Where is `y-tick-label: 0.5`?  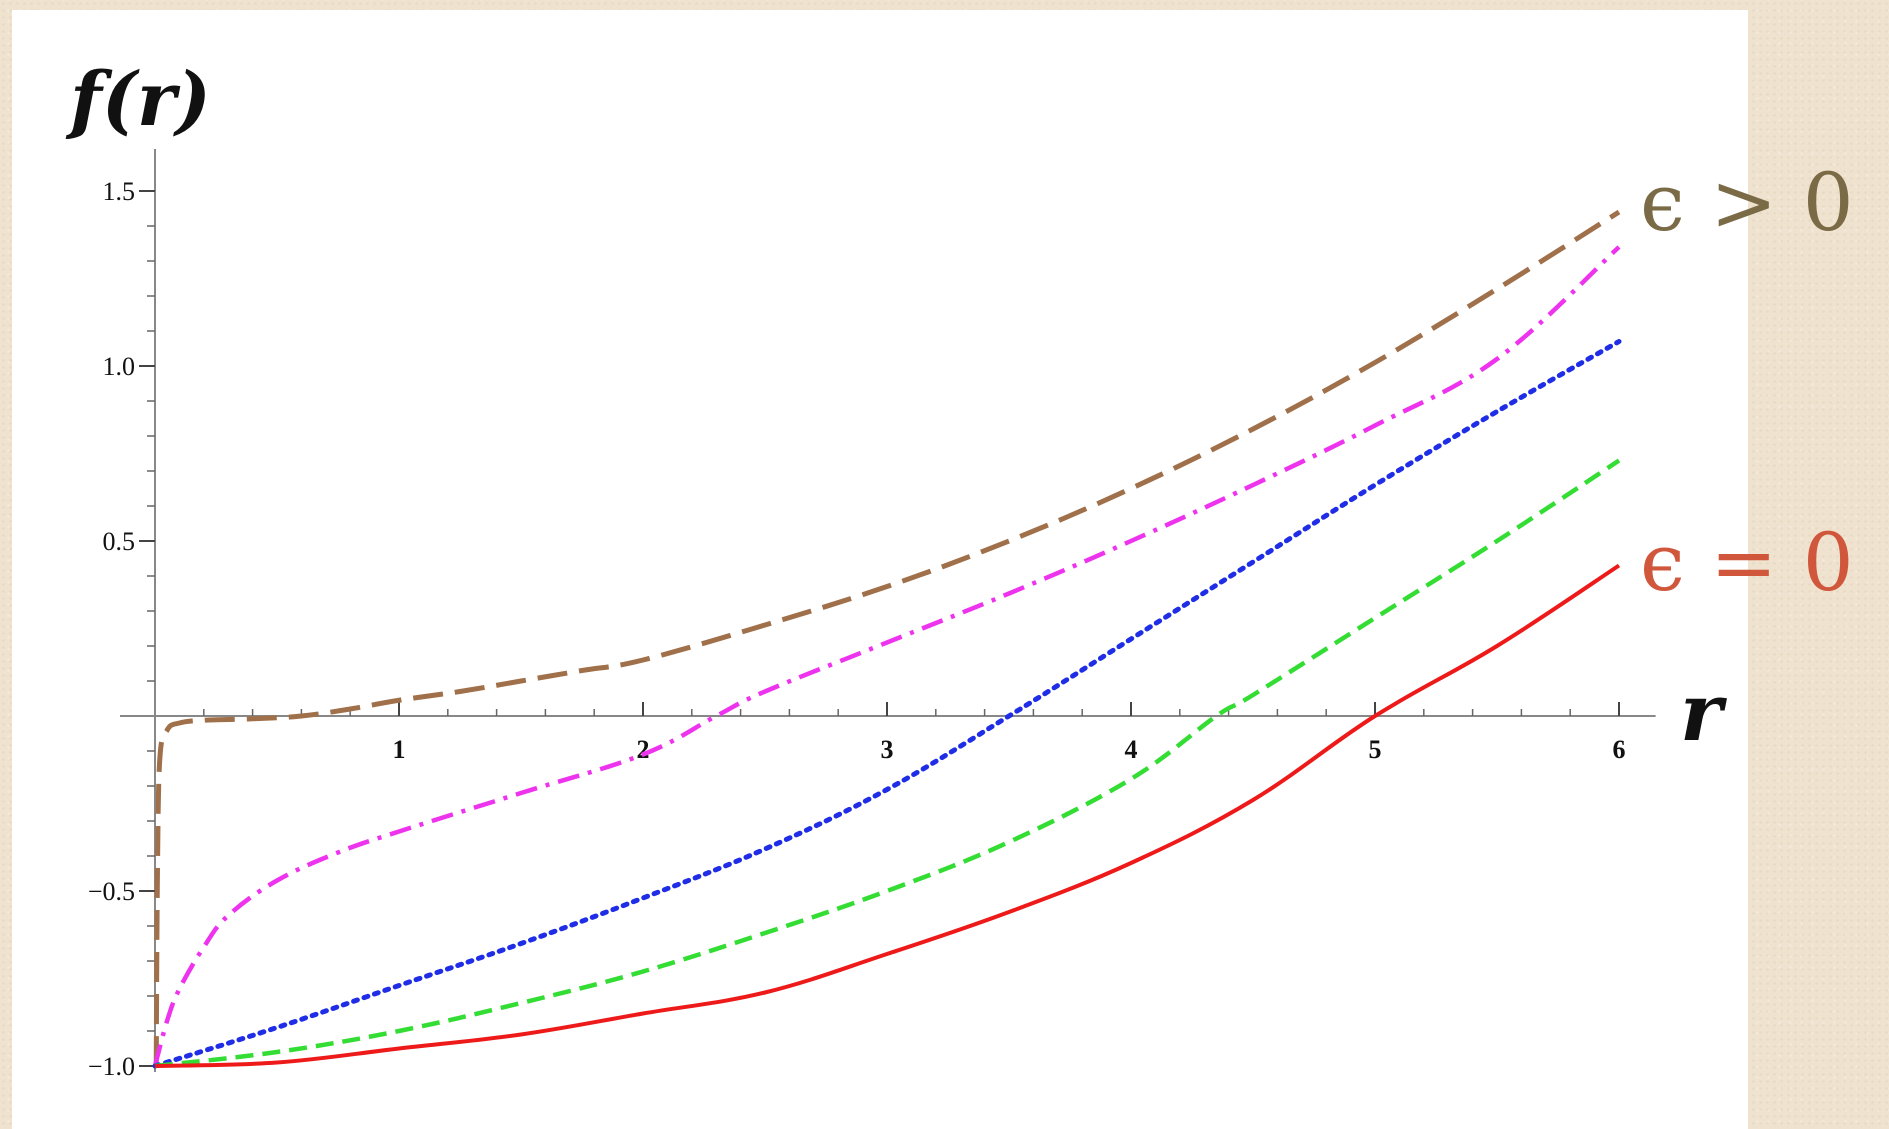 y-tick-label: 0.5 is located at coordinates (119, 541).